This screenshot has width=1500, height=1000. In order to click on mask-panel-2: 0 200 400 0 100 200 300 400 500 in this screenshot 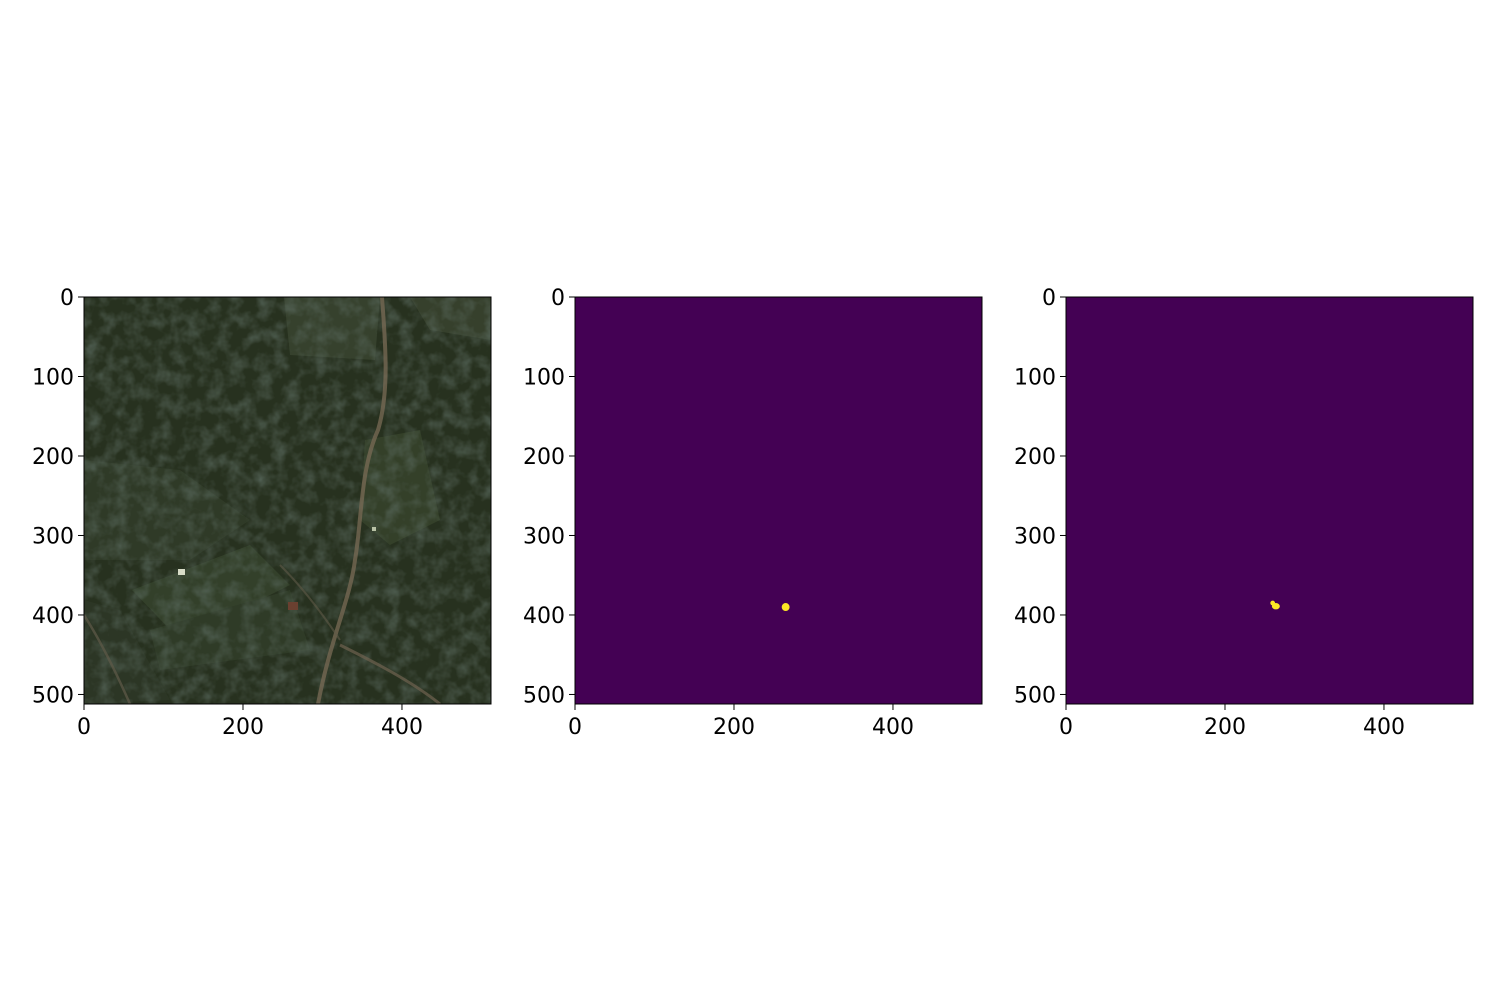, I will do `click(1244, 513)`.